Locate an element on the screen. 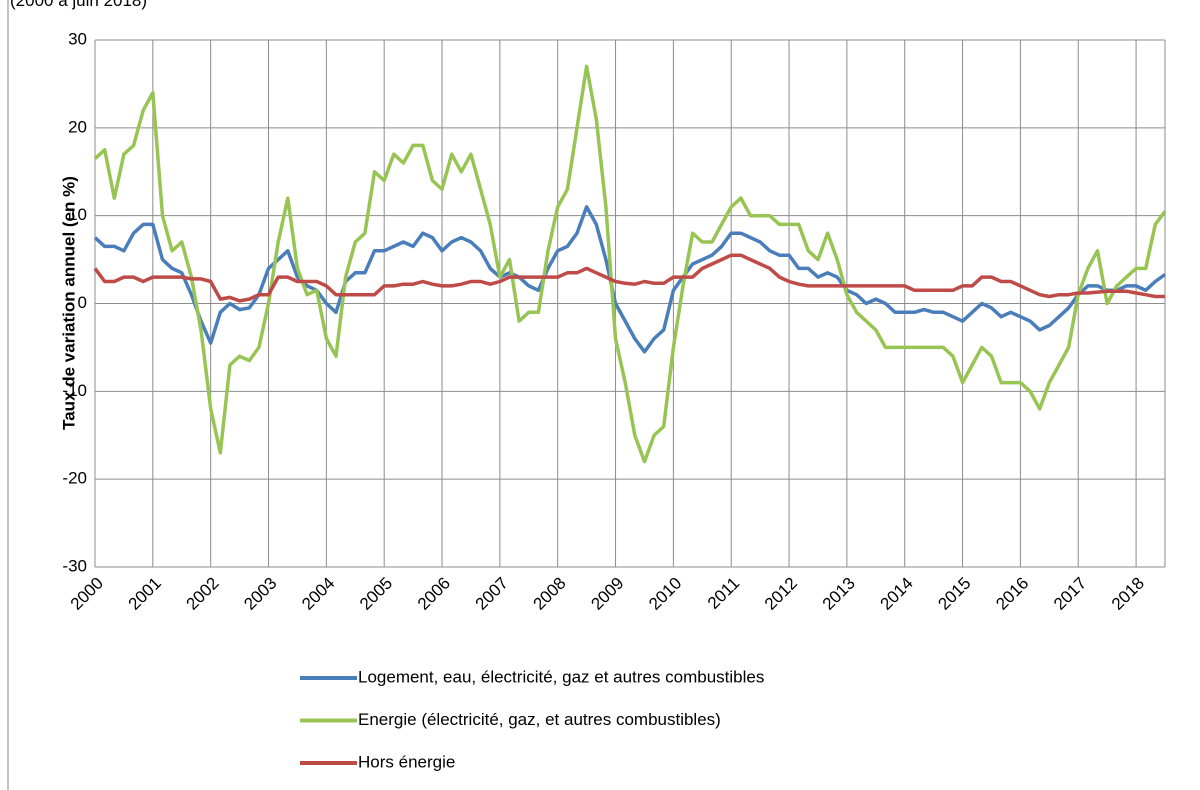 The image size is (1200, 790). y-tick-label: -10 is located at coordinates (74, 390).